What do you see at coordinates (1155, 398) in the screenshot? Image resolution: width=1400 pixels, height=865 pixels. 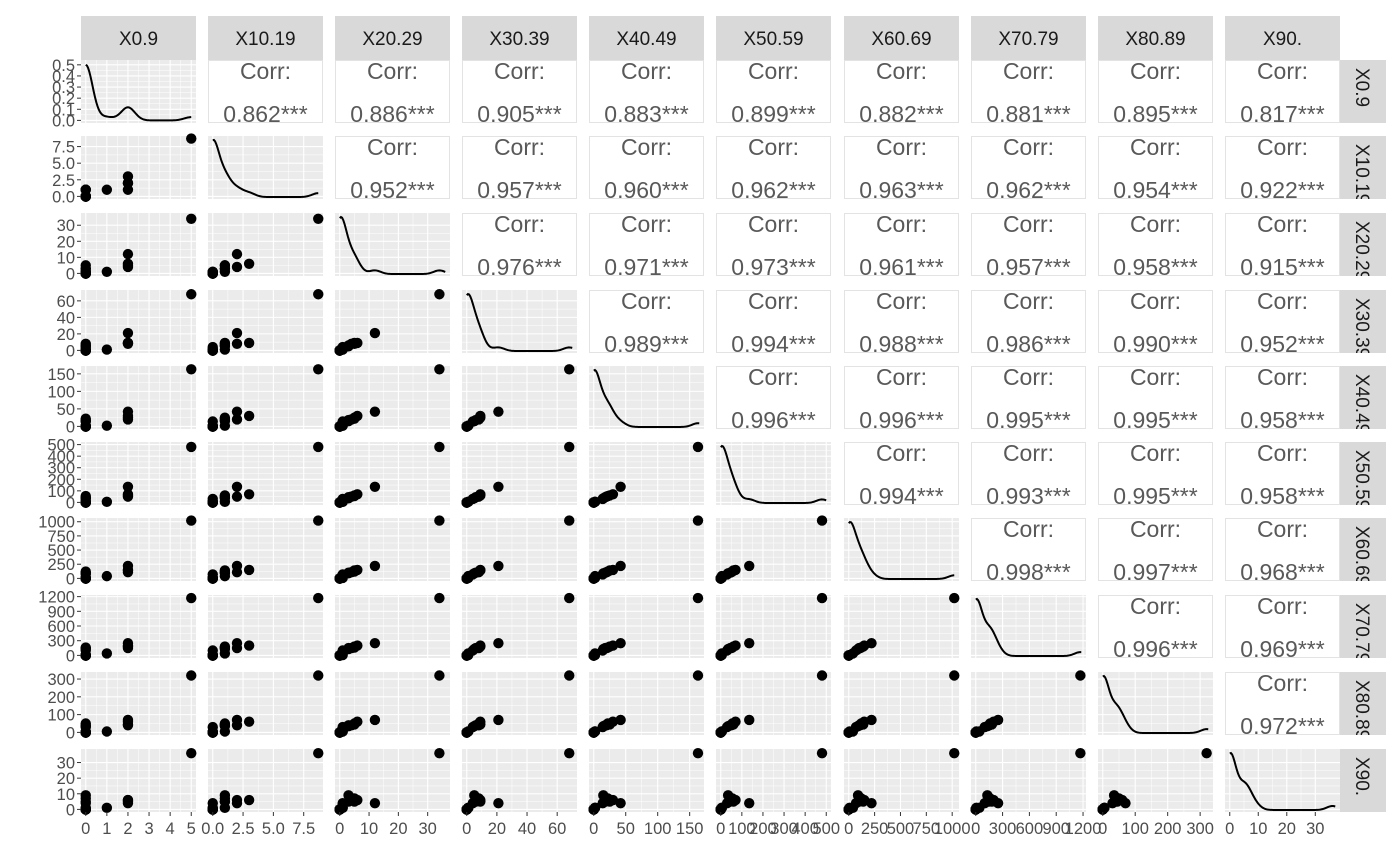 I see `panel-4-8: Corr: 0.995***` at bounding box center [1155, 398].